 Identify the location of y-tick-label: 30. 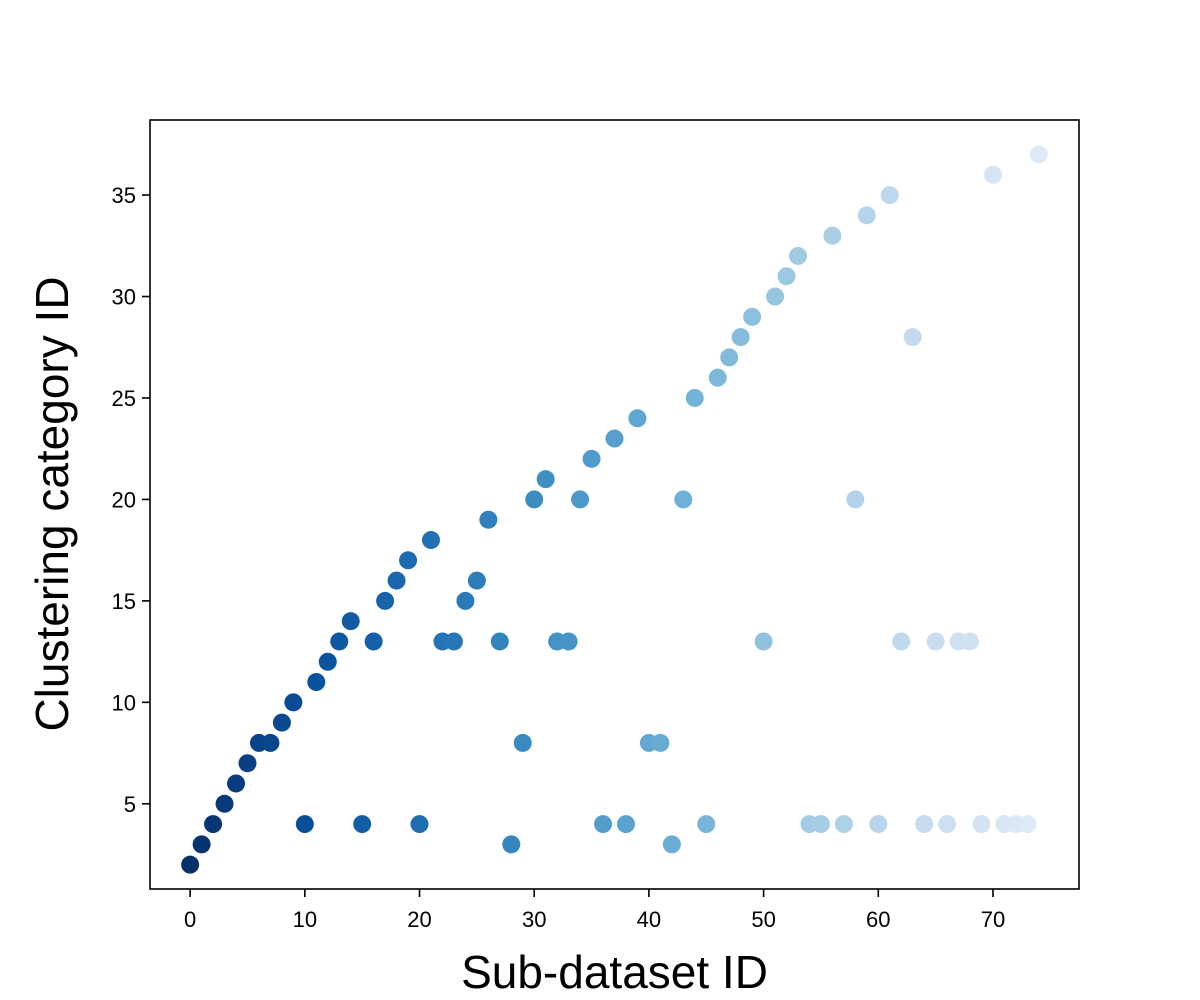
(124, 297).